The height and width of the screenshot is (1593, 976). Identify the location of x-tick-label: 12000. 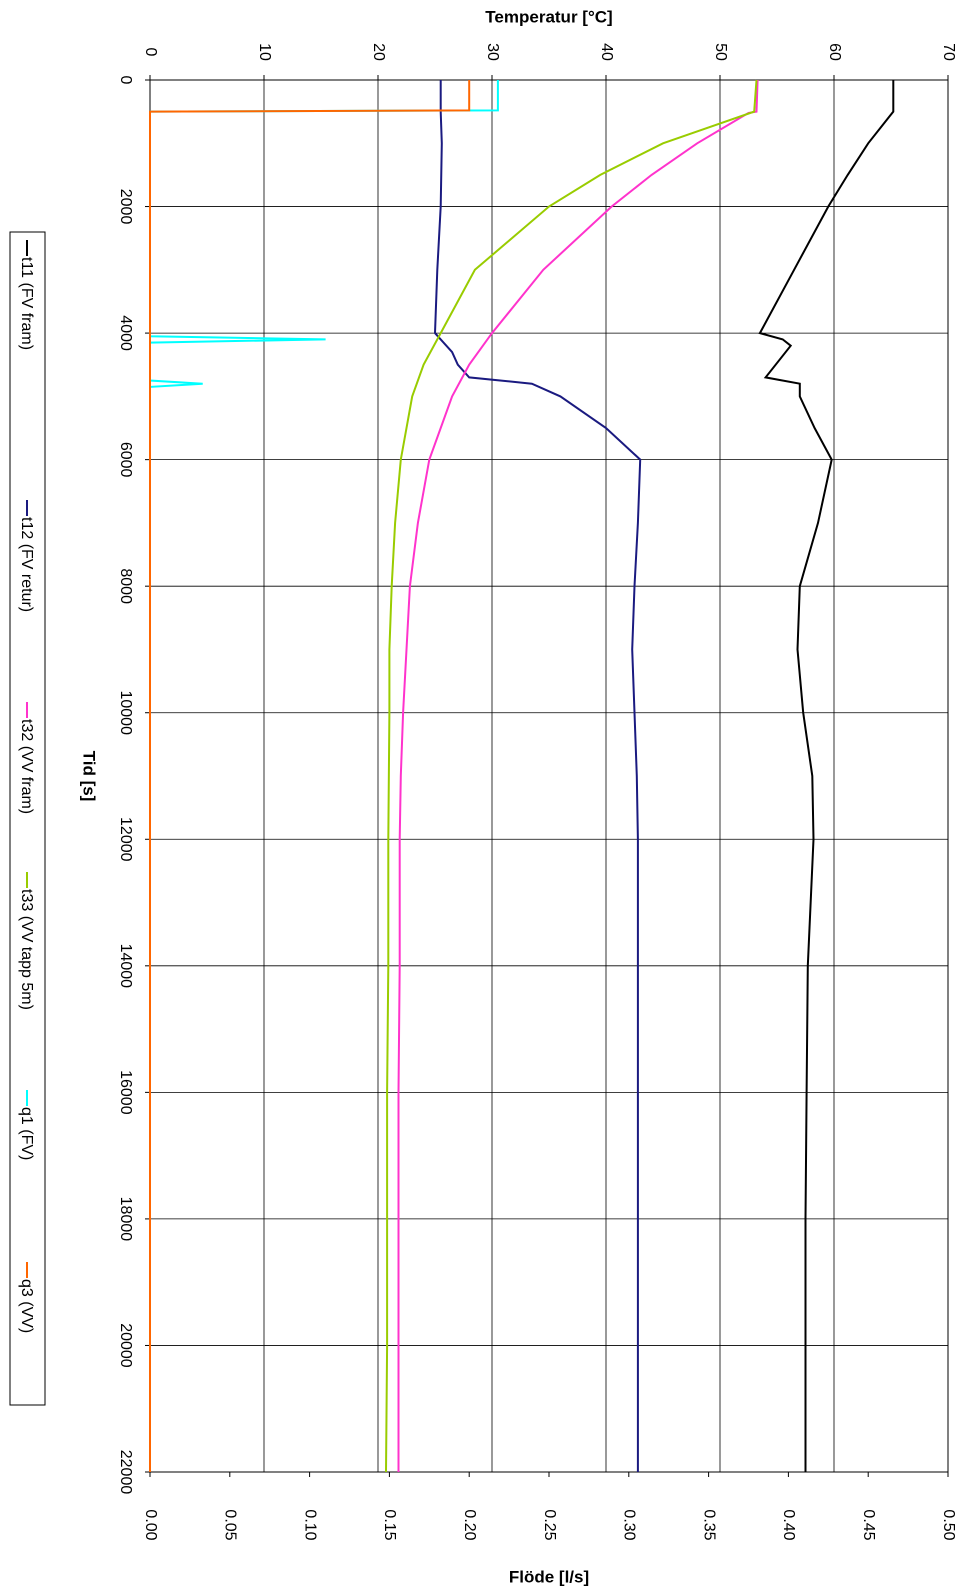
(125, 839).